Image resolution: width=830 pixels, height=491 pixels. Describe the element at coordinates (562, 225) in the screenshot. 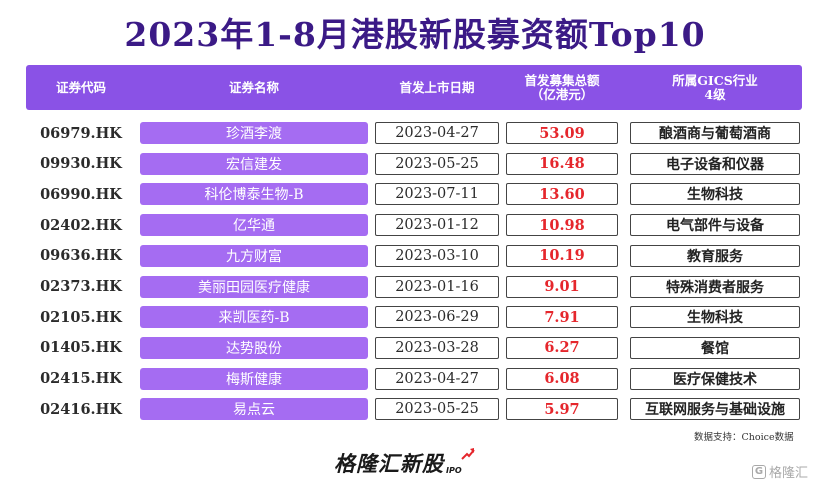

I see `row-amount: 10.98` at that location.